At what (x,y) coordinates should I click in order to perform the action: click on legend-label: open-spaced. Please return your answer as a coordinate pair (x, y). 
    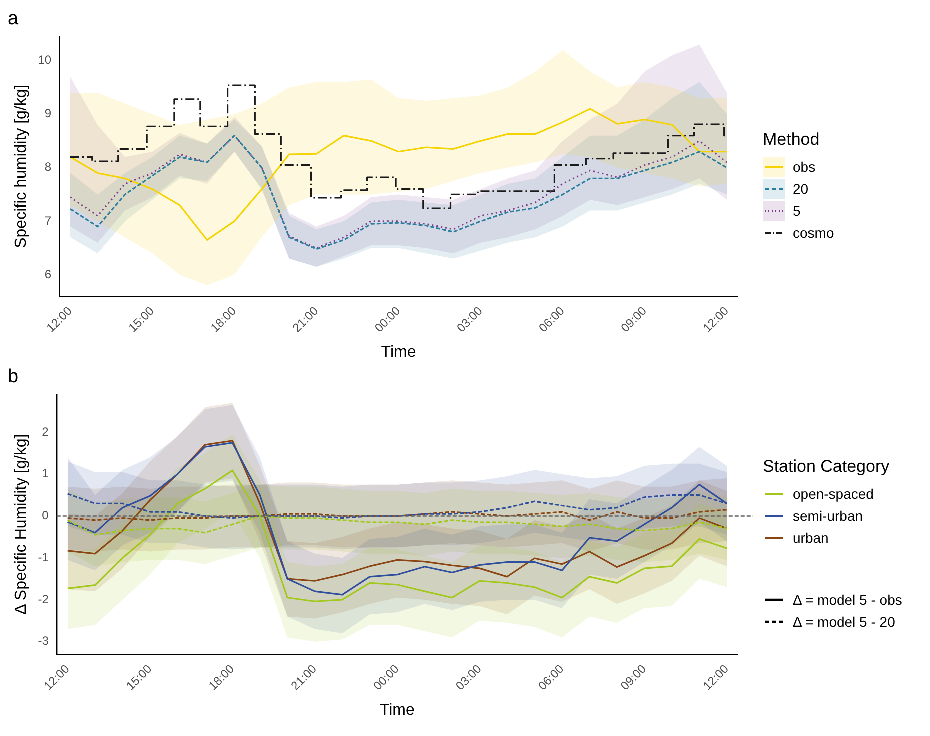
    Looking at the image, I should click on (833, 494).